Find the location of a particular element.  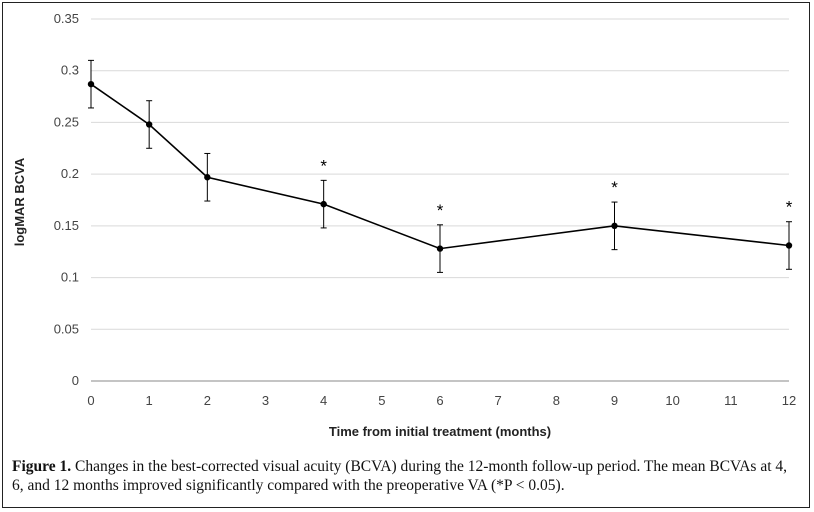

x-tick-label: 6 is located at coordinates (439, 400).